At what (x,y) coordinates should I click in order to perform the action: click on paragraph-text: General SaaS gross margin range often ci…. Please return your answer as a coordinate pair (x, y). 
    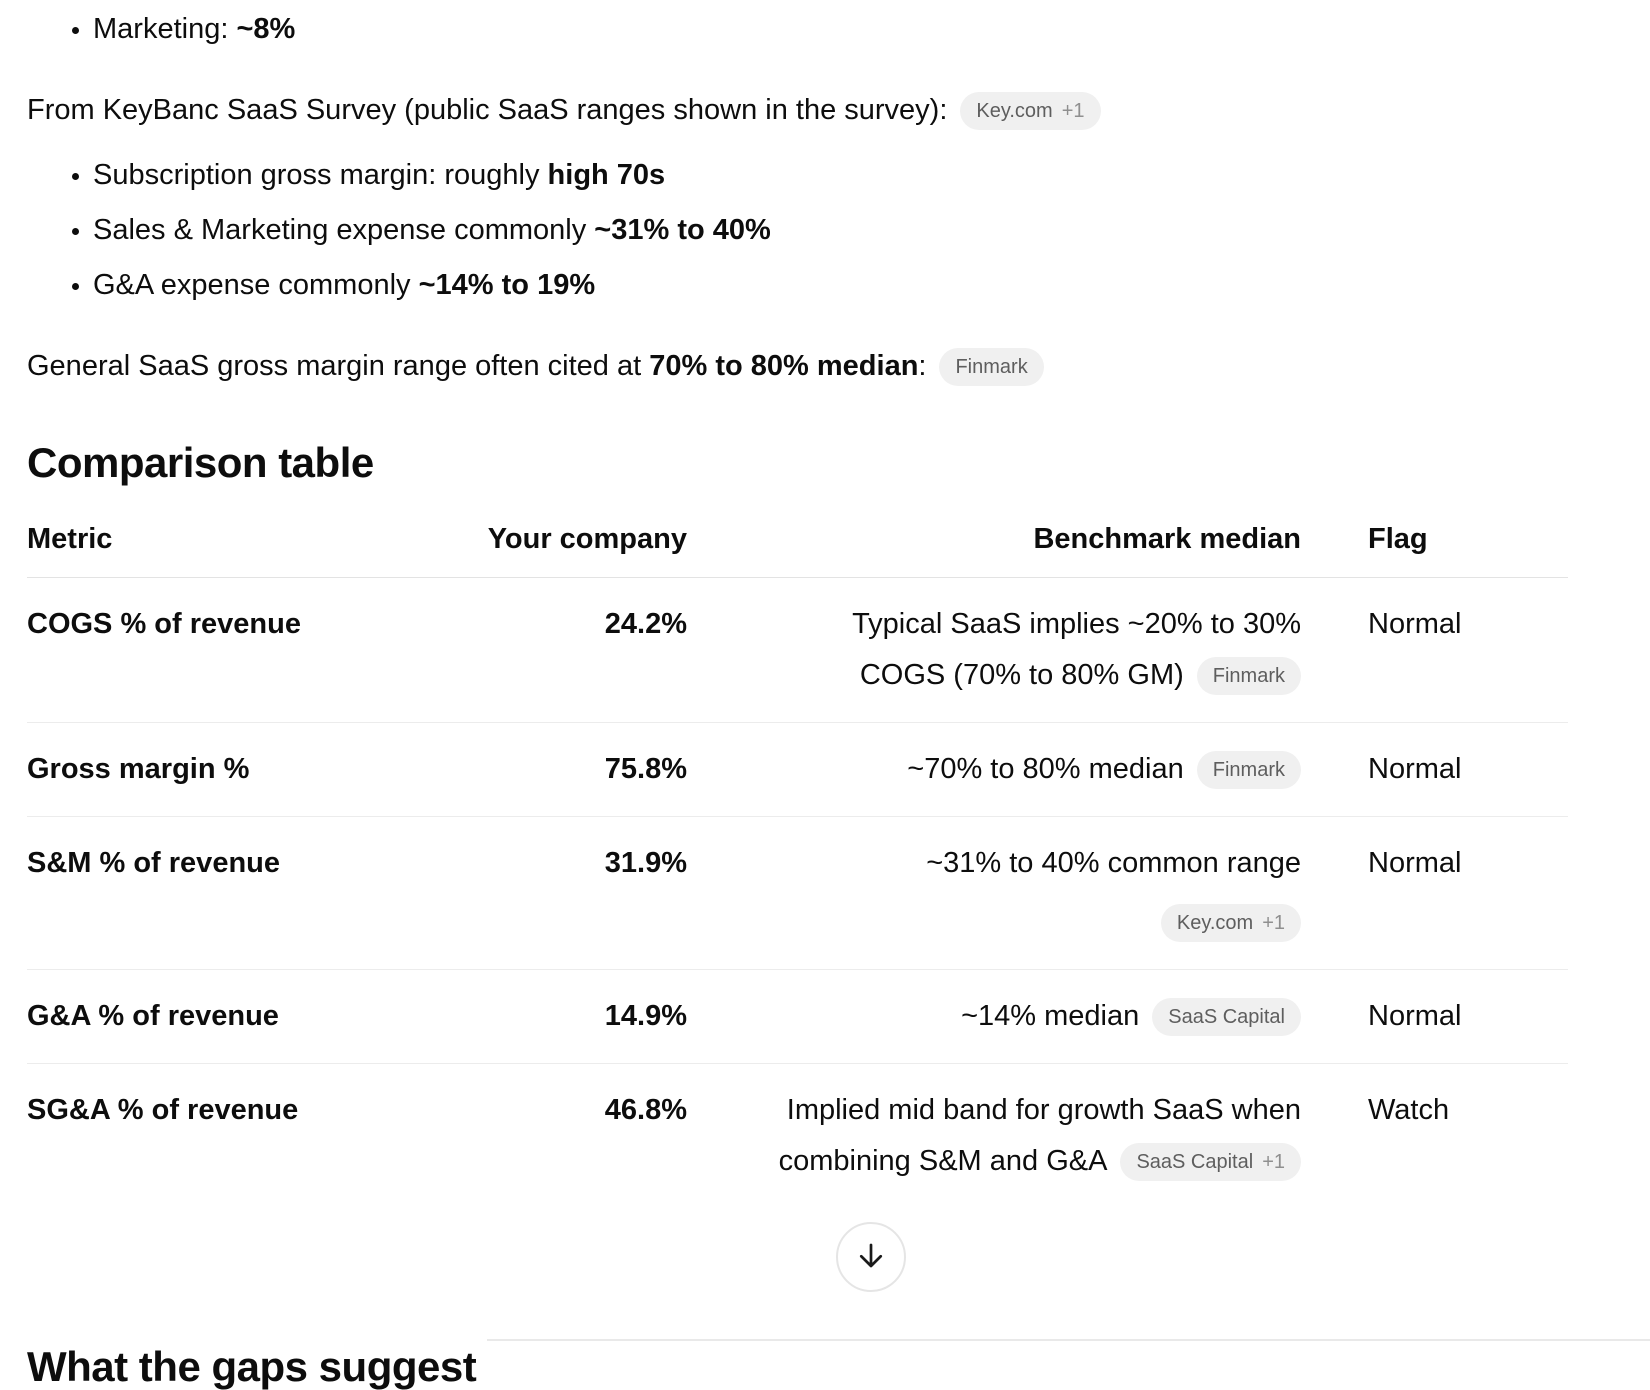
    Looking at the image, I should click on (338, 366).